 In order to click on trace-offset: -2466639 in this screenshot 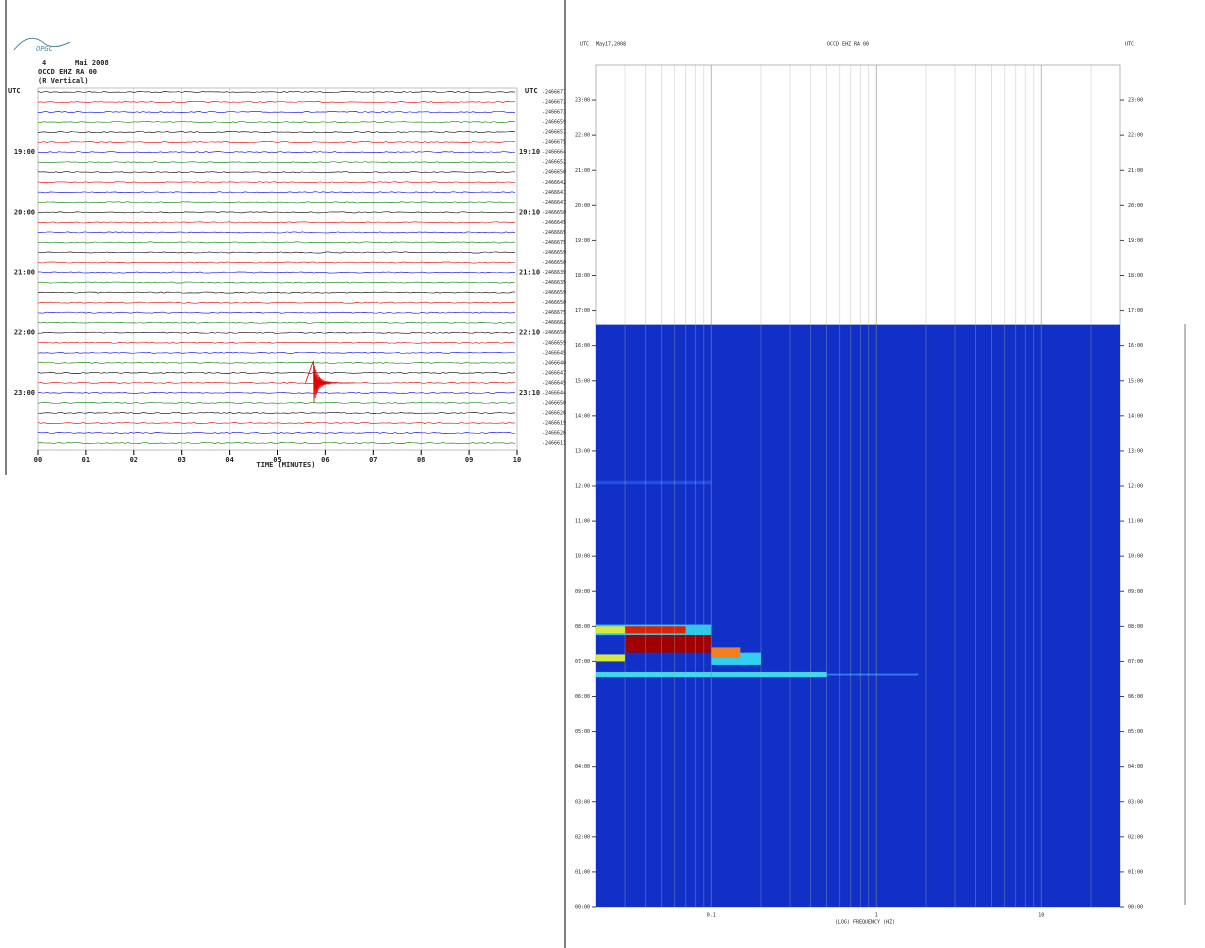, I will do `click(554, 273)`.